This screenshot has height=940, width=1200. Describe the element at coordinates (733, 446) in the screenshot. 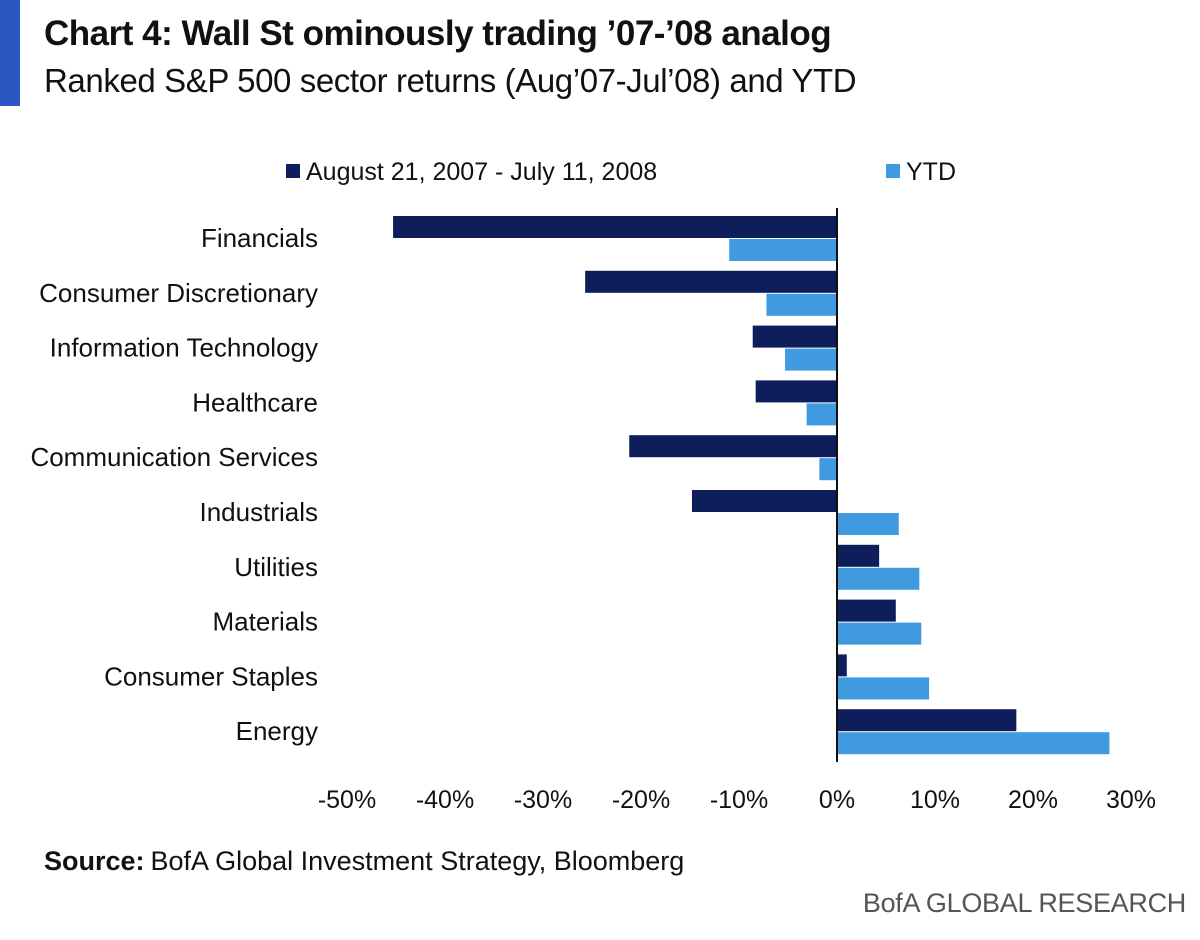

I see `bar-period-communication-services` at that location.